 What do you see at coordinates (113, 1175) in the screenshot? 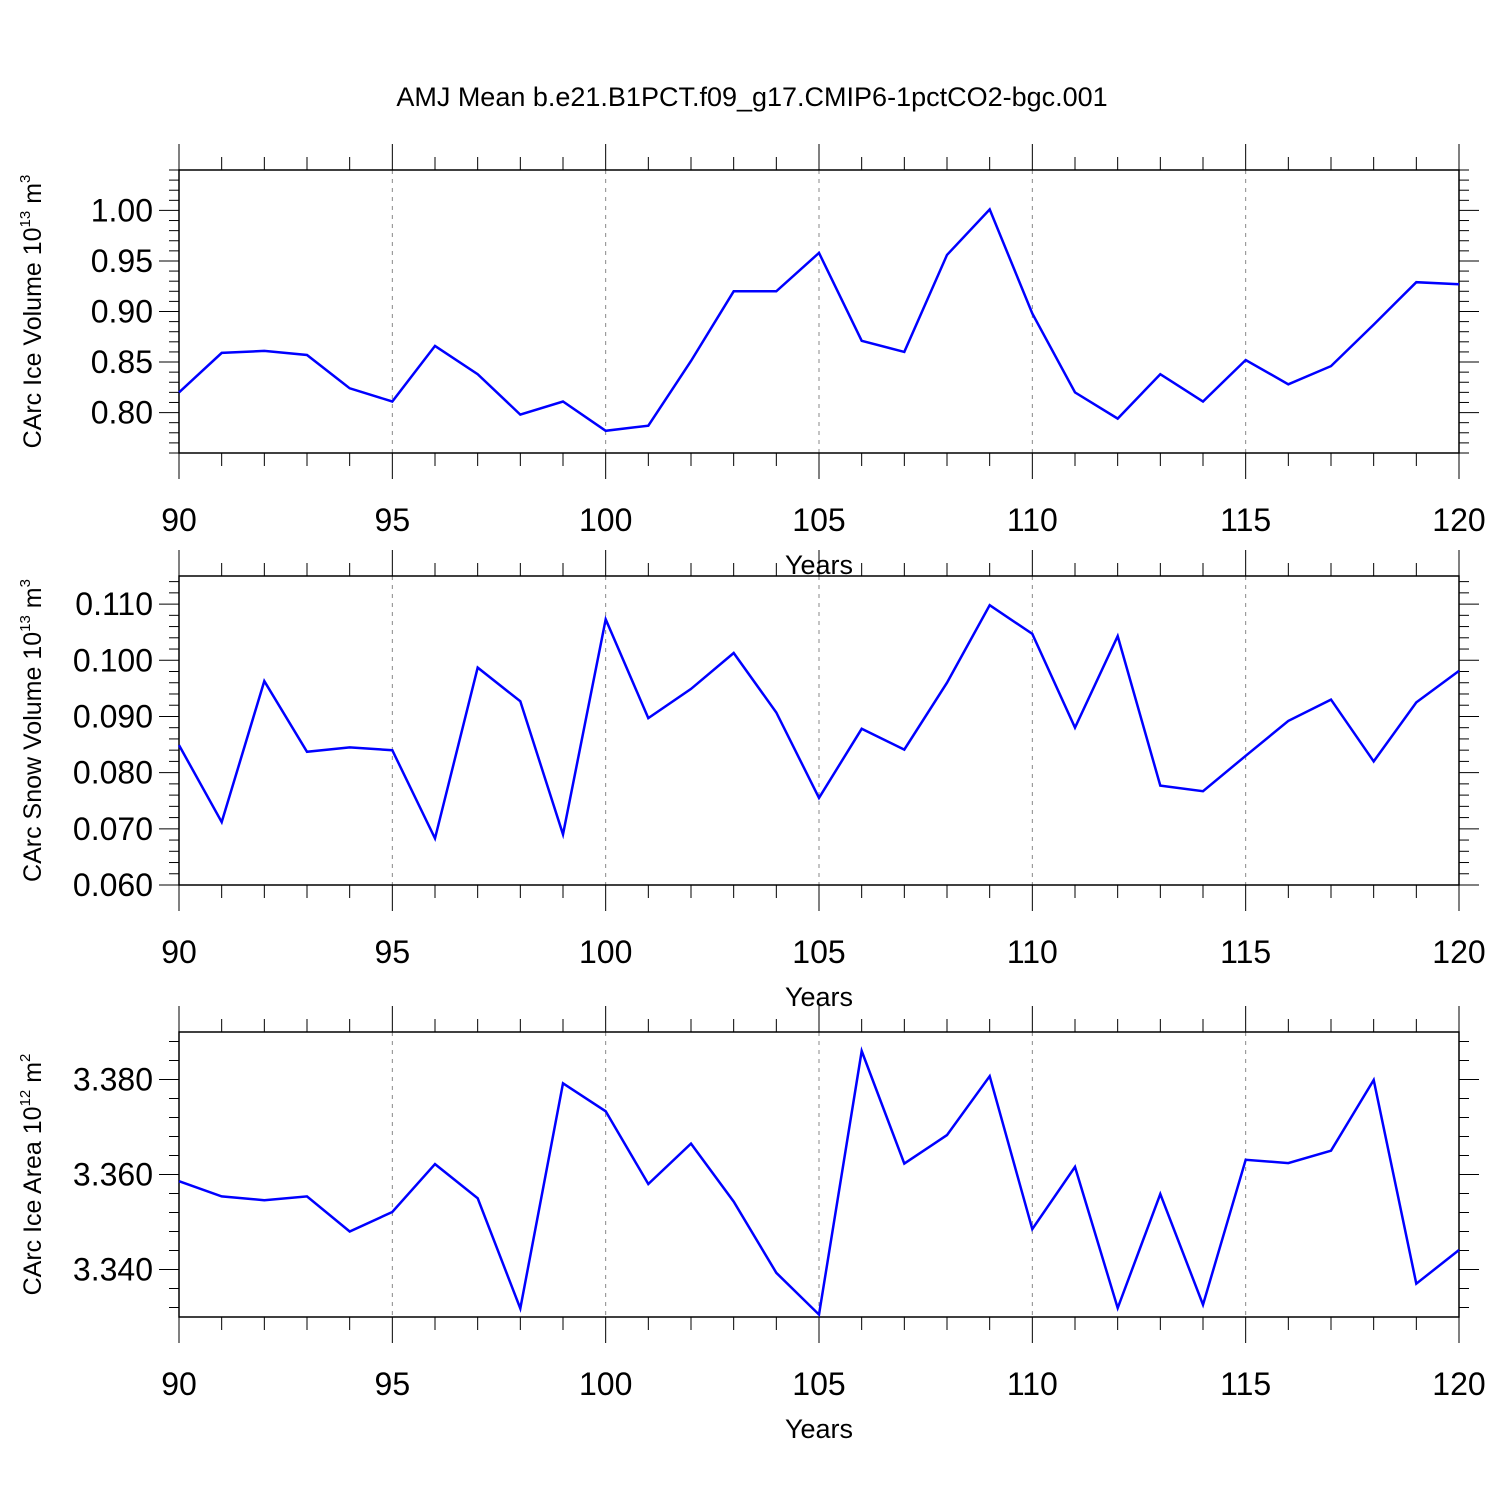
I see `y-tick-label: 3.360` at bounding box center [113, 1175].